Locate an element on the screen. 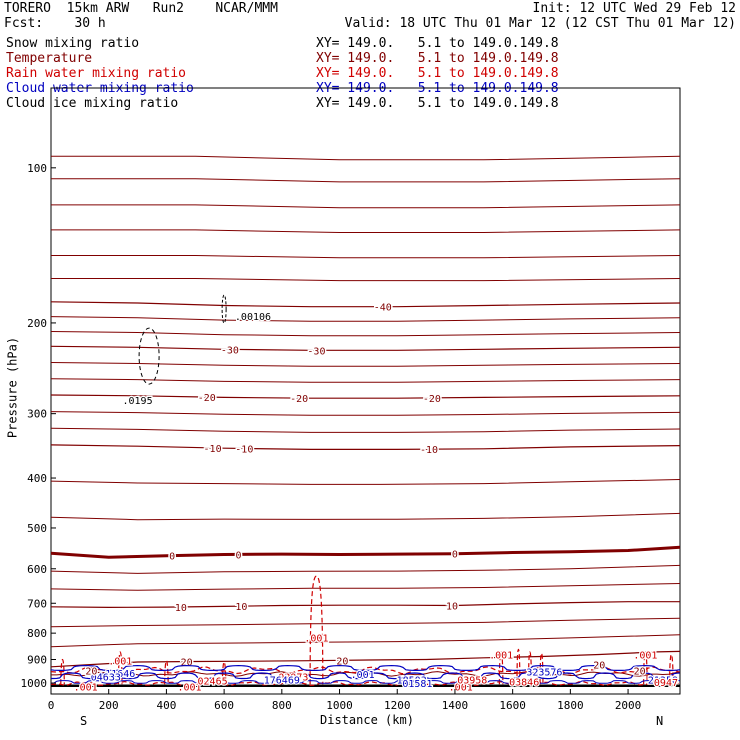  rain-contour-low is located at coordinates (364, 670).